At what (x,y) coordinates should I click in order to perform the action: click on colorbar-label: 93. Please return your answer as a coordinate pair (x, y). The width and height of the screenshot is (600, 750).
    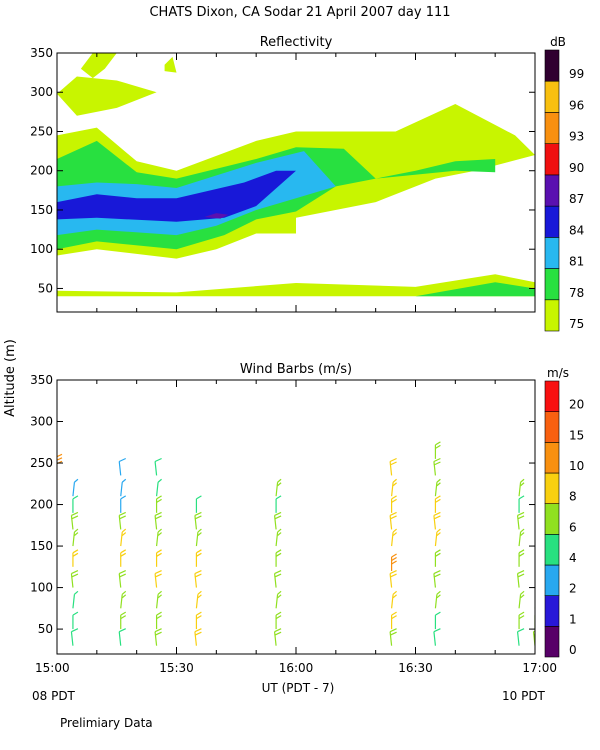
    Looking at the image, I should click on (576, 137).